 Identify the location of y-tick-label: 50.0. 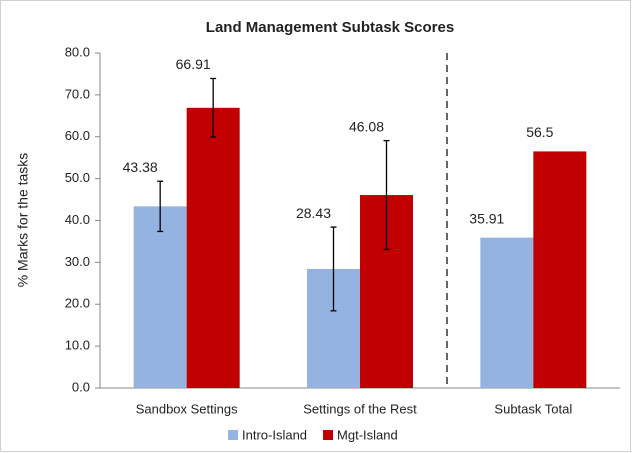
(77, 177).